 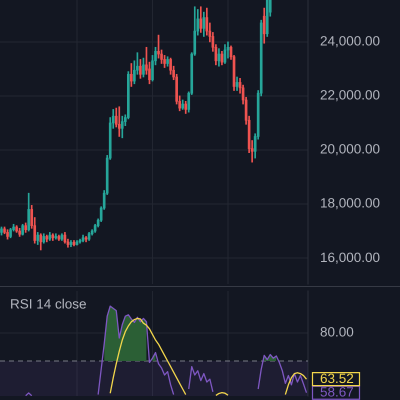 I want to click on y-tick-label: 63.52, so click(x=337, y=378).